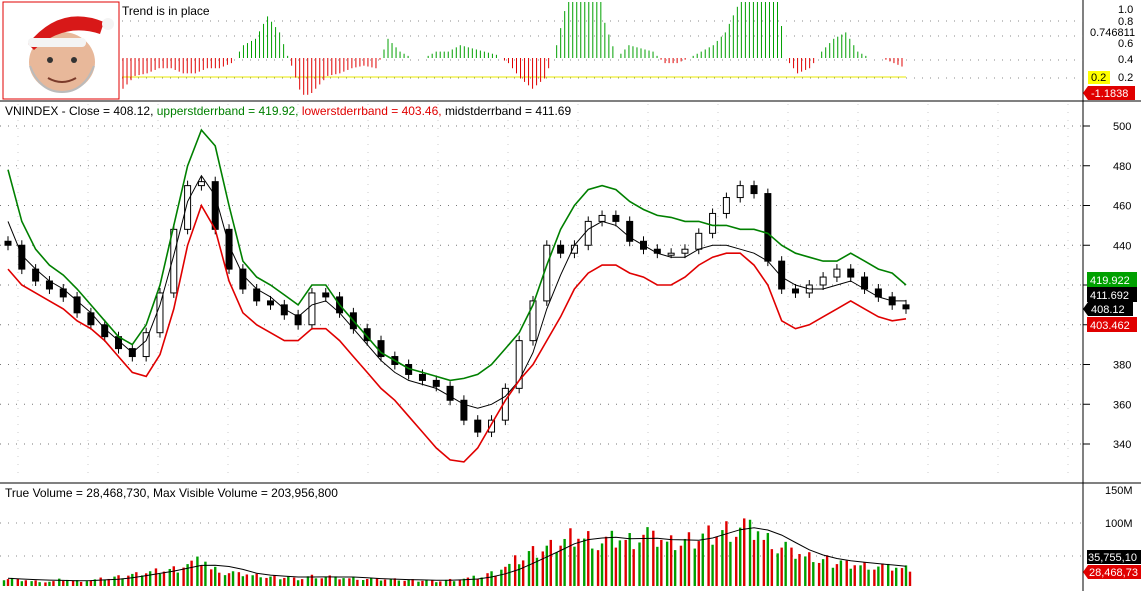  Describe the element at coordinates (1125, 10) in the screenshot. I see `trend-tick-1: 1.0` at that location.